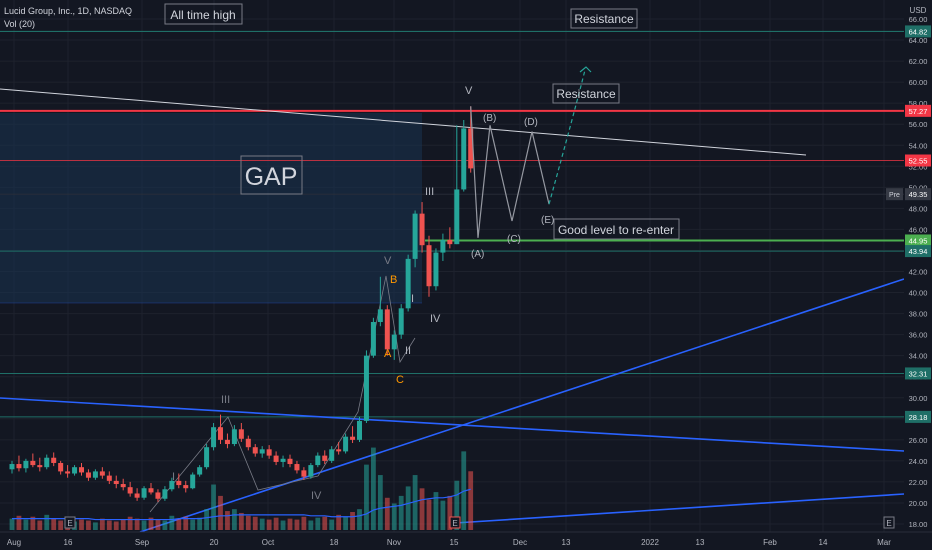 Image resolution: width=932 pixels, height=550 pixels. I want to click on time-tick-label: 15, so click(454, 542).